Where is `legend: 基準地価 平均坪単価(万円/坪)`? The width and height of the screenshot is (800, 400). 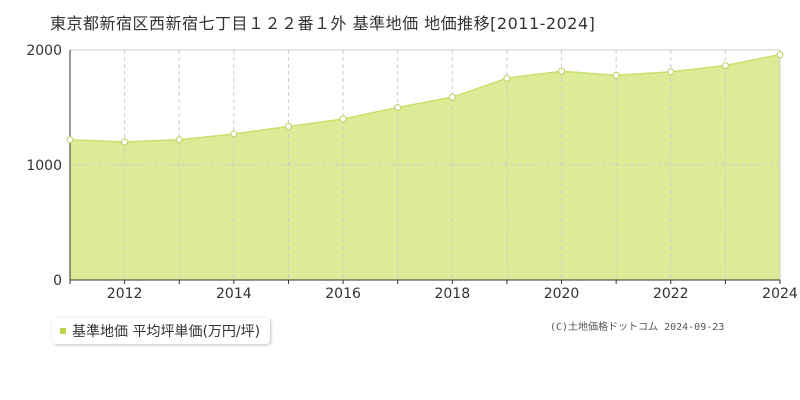 legend: 基準地価 平均坪単価(万円/坪) is located at coordinates (161, 331).